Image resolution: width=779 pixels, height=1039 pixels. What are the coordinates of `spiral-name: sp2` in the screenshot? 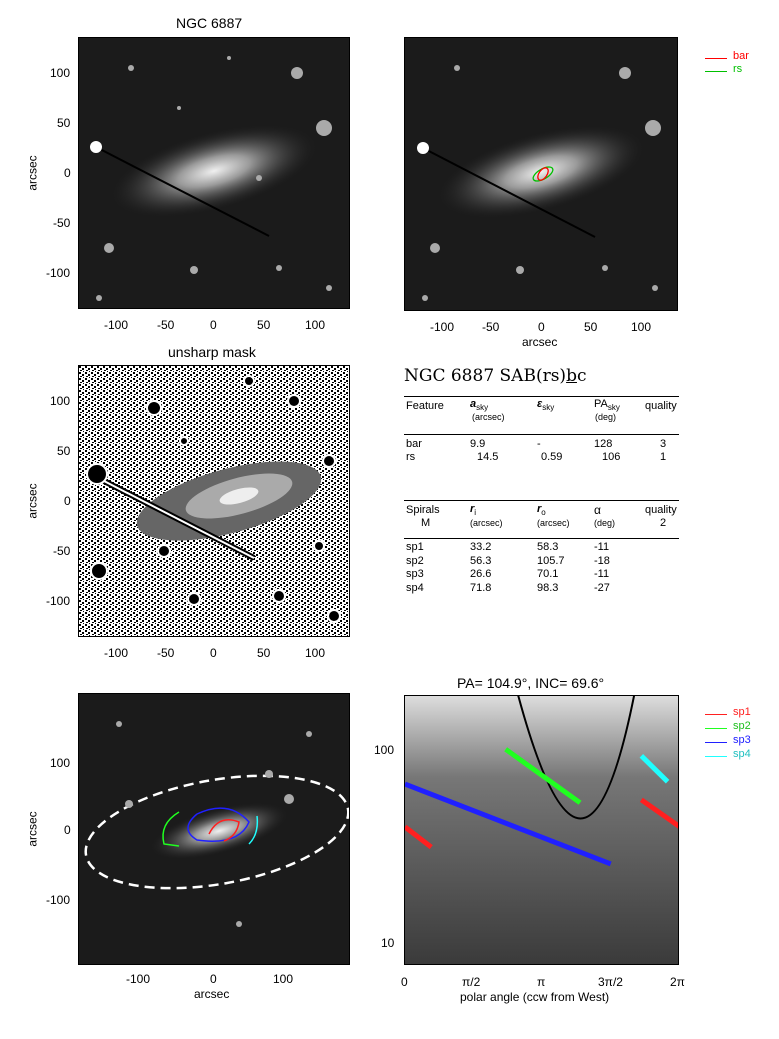 It's located at (415, 561).